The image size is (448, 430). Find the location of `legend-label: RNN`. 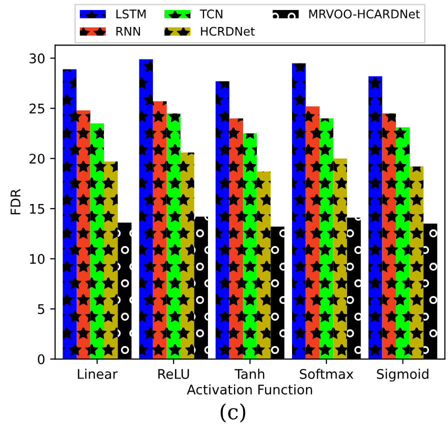

legend-label: RNN is located at coordinates (128, 31).